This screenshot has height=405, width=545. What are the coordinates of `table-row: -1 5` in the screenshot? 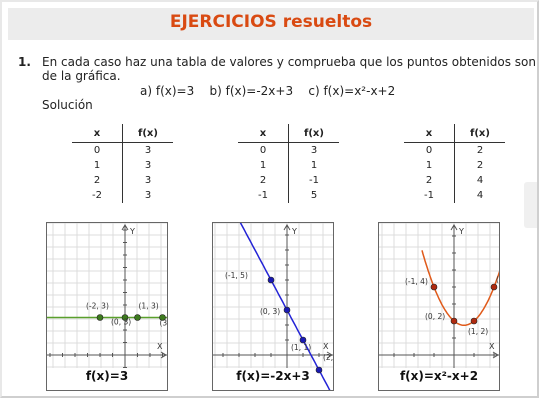 It's located at (288, 195).